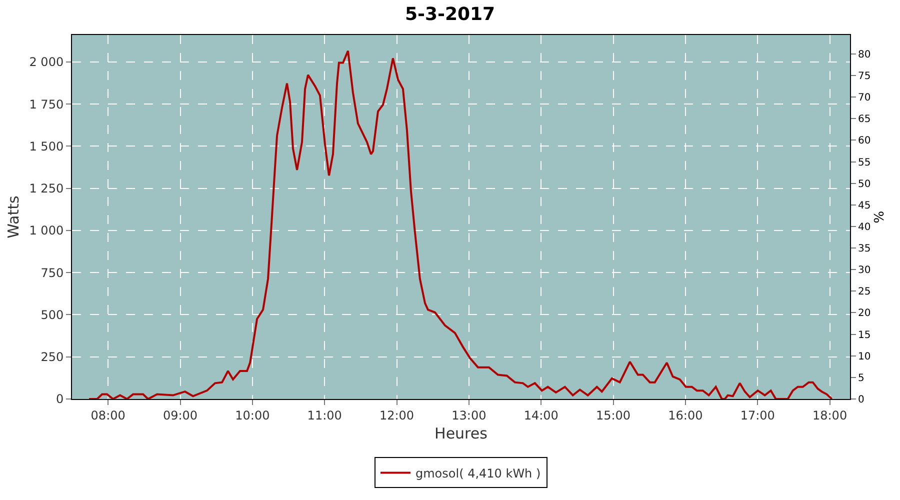  I want to click on y2-tick-label: 70, so click(864, 98).